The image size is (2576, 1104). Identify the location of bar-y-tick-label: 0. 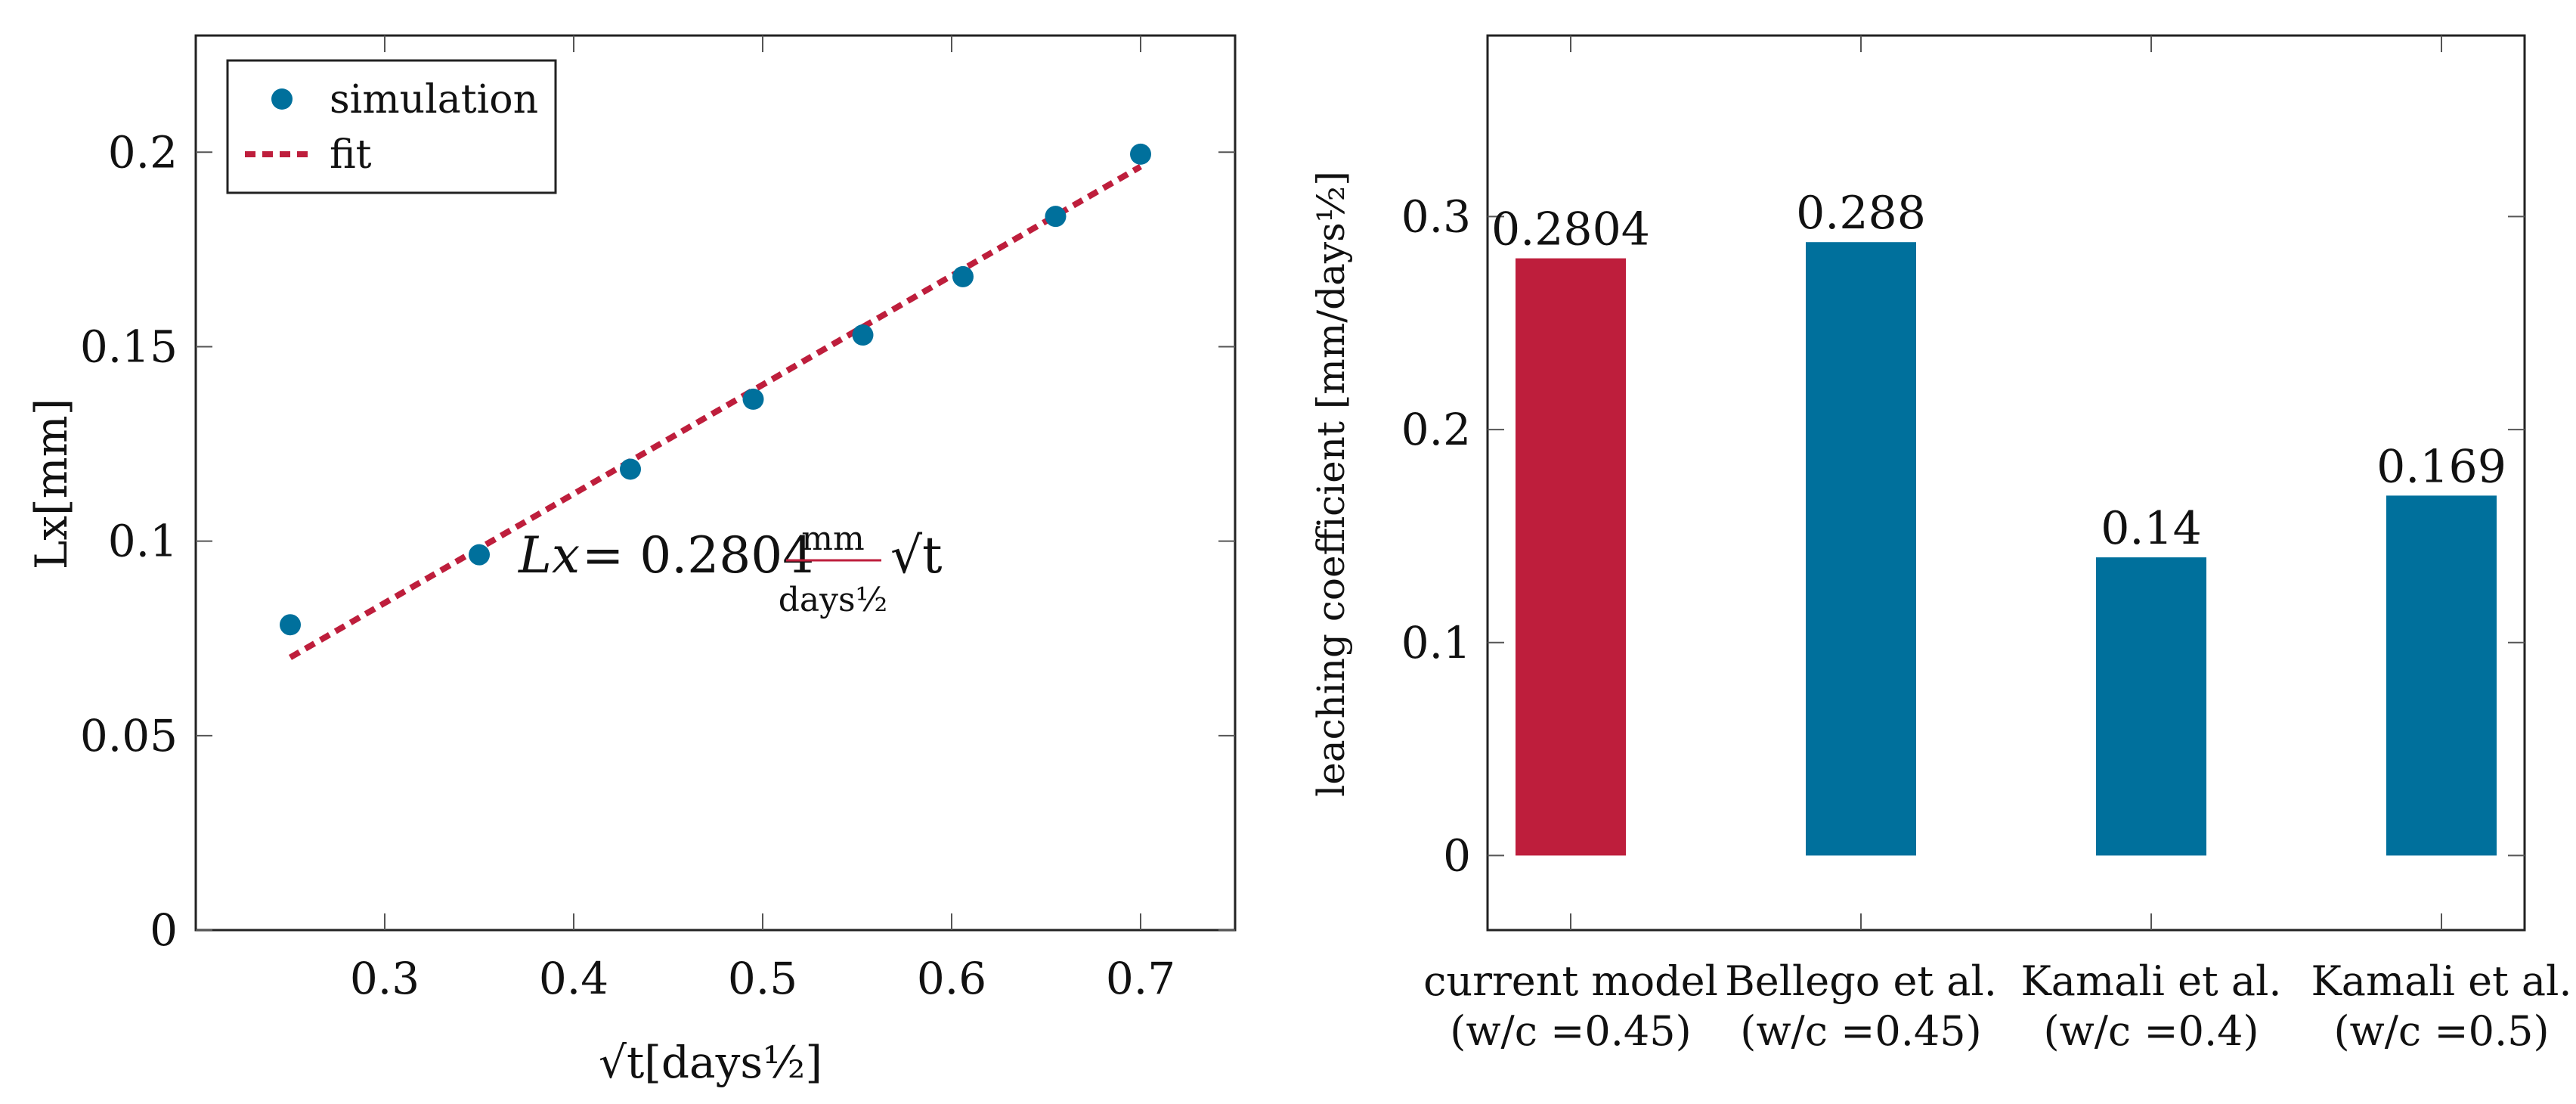
(1457, 856).